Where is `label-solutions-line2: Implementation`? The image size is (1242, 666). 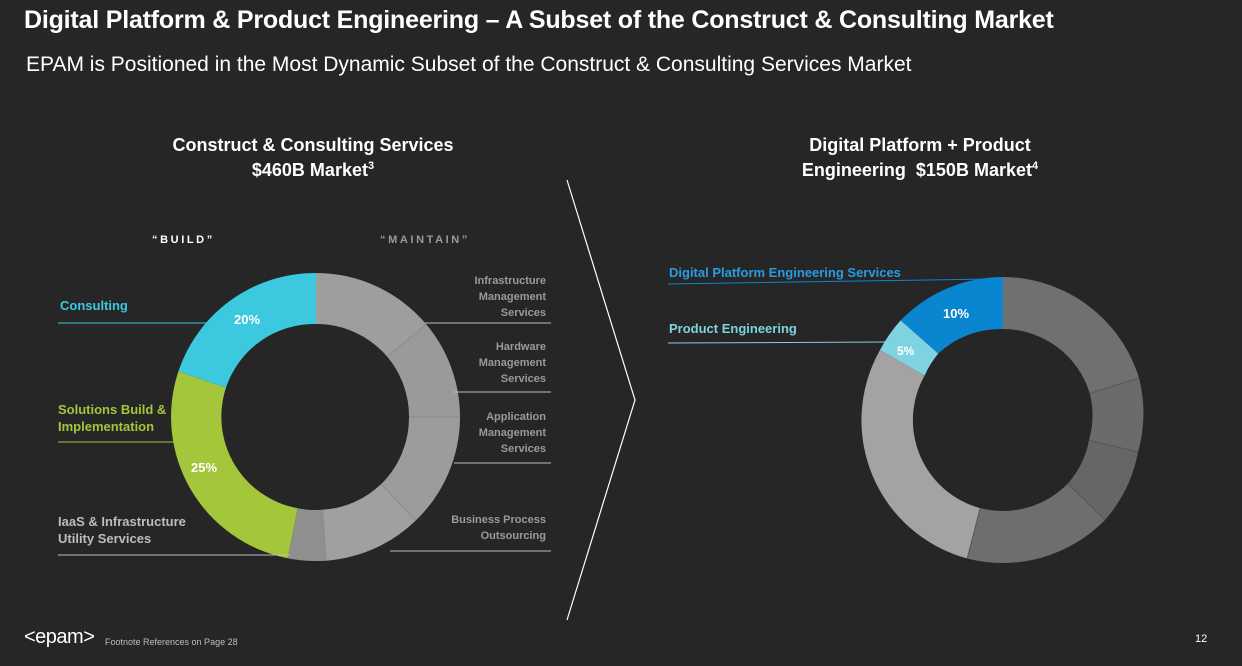
label-solutions-line2: Implementation is located at coordinates (106, 426).